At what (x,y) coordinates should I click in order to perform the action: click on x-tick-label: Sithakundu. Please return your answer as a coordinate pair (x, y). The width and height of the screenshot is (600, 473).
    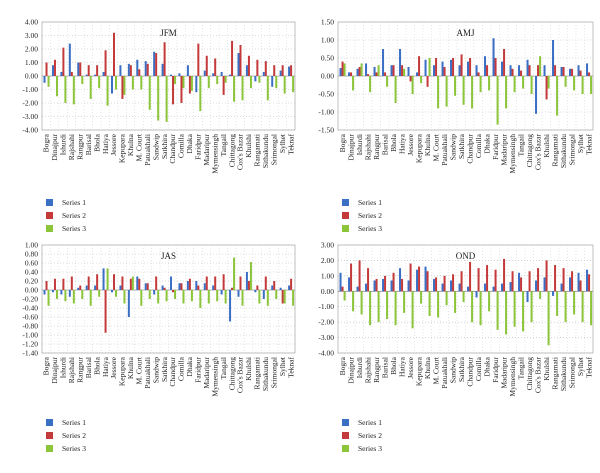
    Looking at the image, I should click on (265, 151).